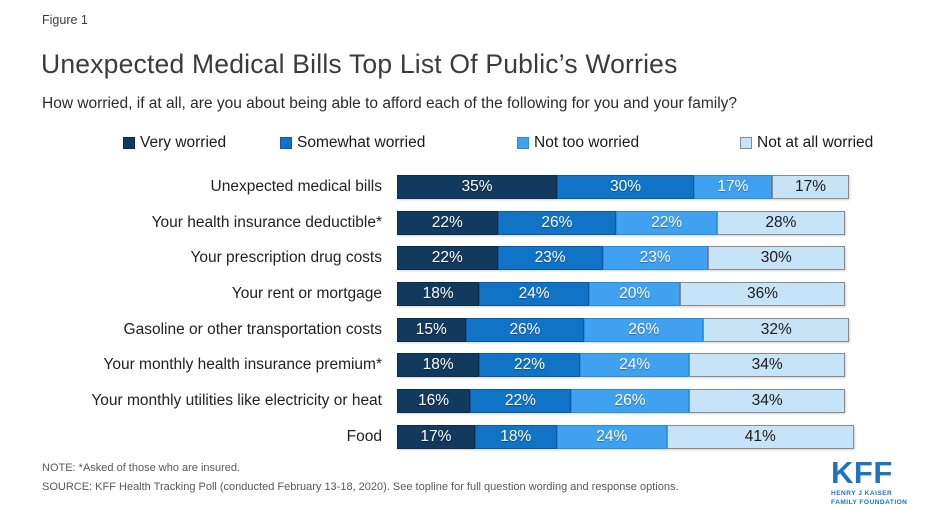 Image resolution: width=930 pixels, height=523 pixels. Describe the element at coordinates (252, 329) in the screenshot. I see `row-label: Gasoline or other transportation costs` at that location.